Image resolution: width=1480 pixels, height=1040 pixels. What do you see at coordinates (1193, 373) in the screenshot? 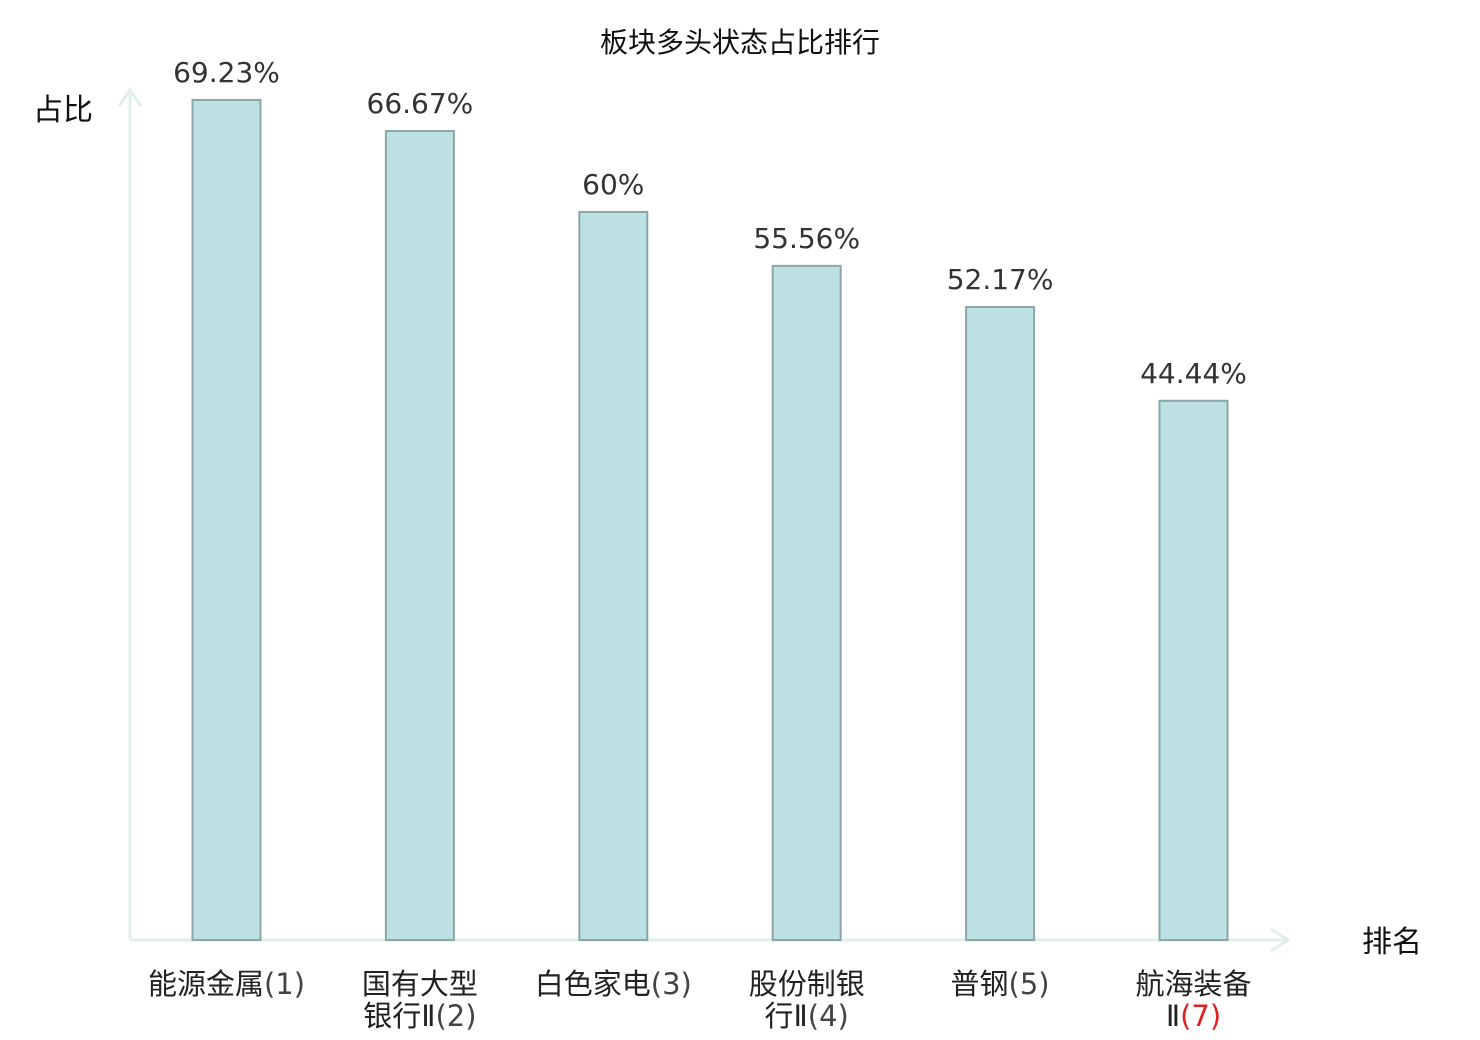
I see `value-label: 44.44%` at bounding box center [1193, 373].